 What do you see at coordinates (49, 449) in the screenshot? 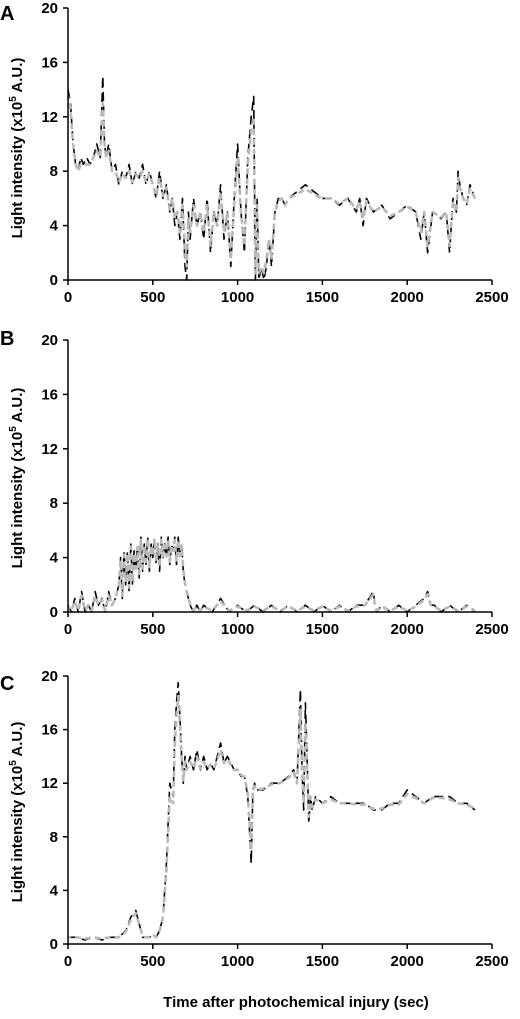
I see `panel-b-y-tick-label: 12` at bounding box center [49, 449].